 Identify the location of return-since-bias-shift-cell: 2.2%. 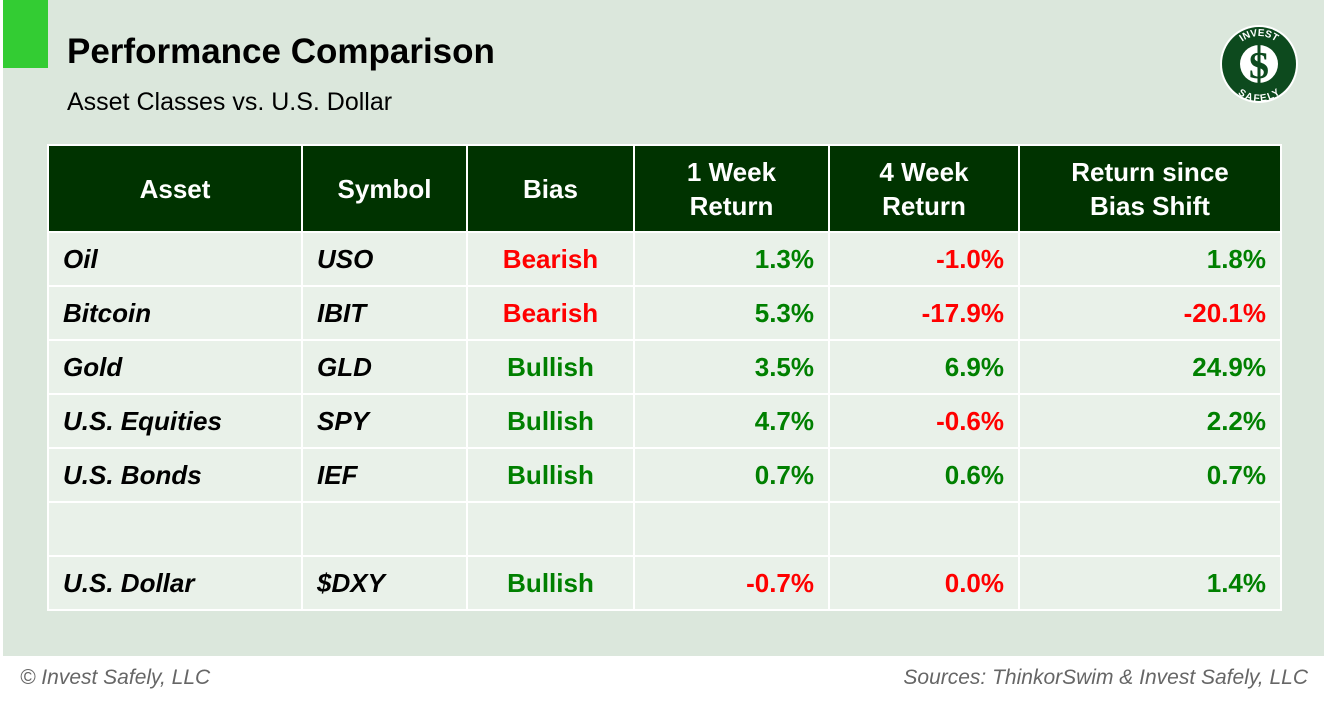
(1150, 421).